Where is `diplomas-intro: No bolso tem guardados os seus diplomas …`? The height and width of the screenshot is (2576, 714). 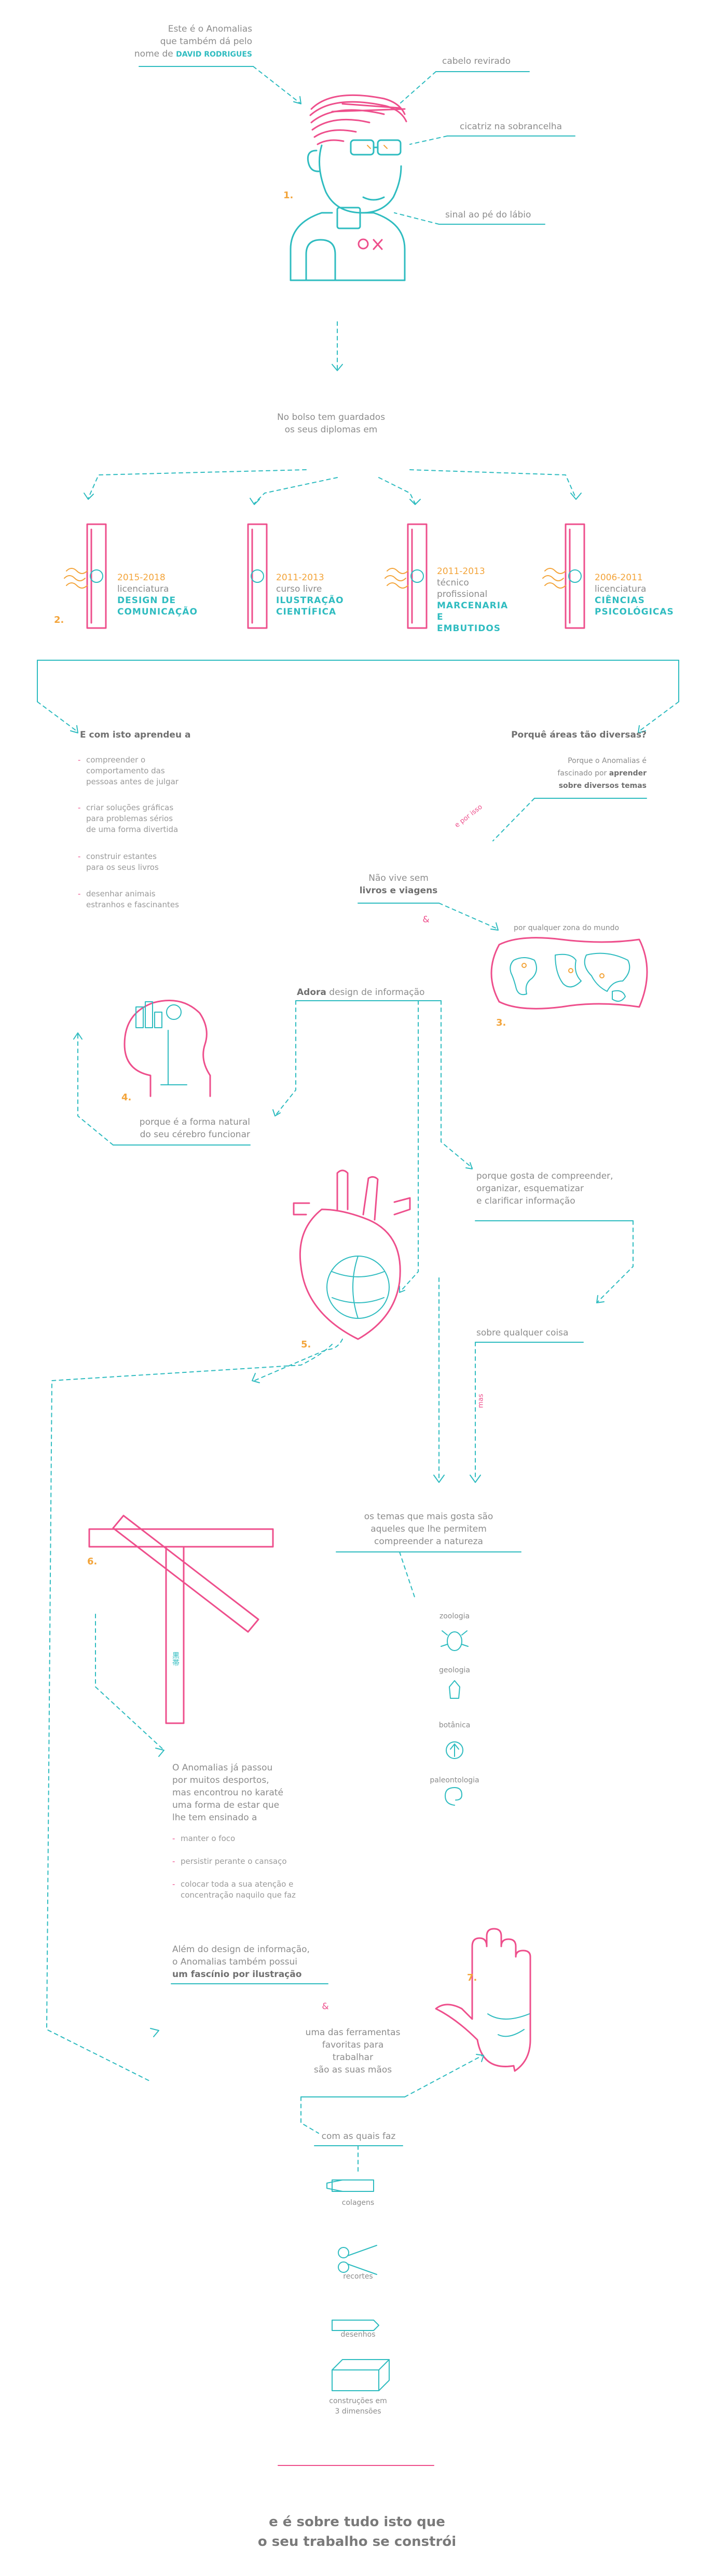 diplomas-intro: No bolso tem guardados os seus diplomas … is located at coordinates (331, 423).